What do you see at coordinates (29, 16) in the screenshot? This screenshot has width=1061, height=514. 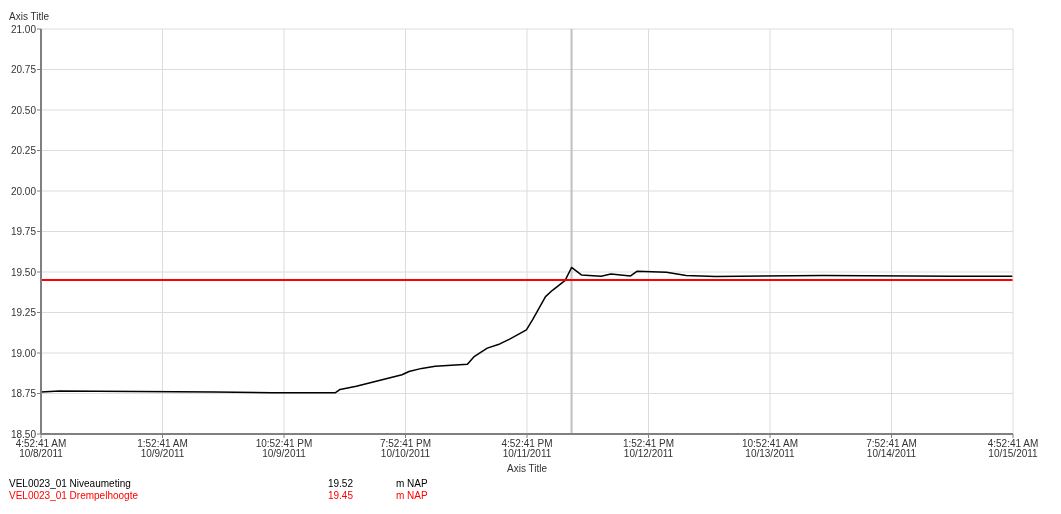 I see `y-axis-title: Axis Title` at bounding box center [29, 16].